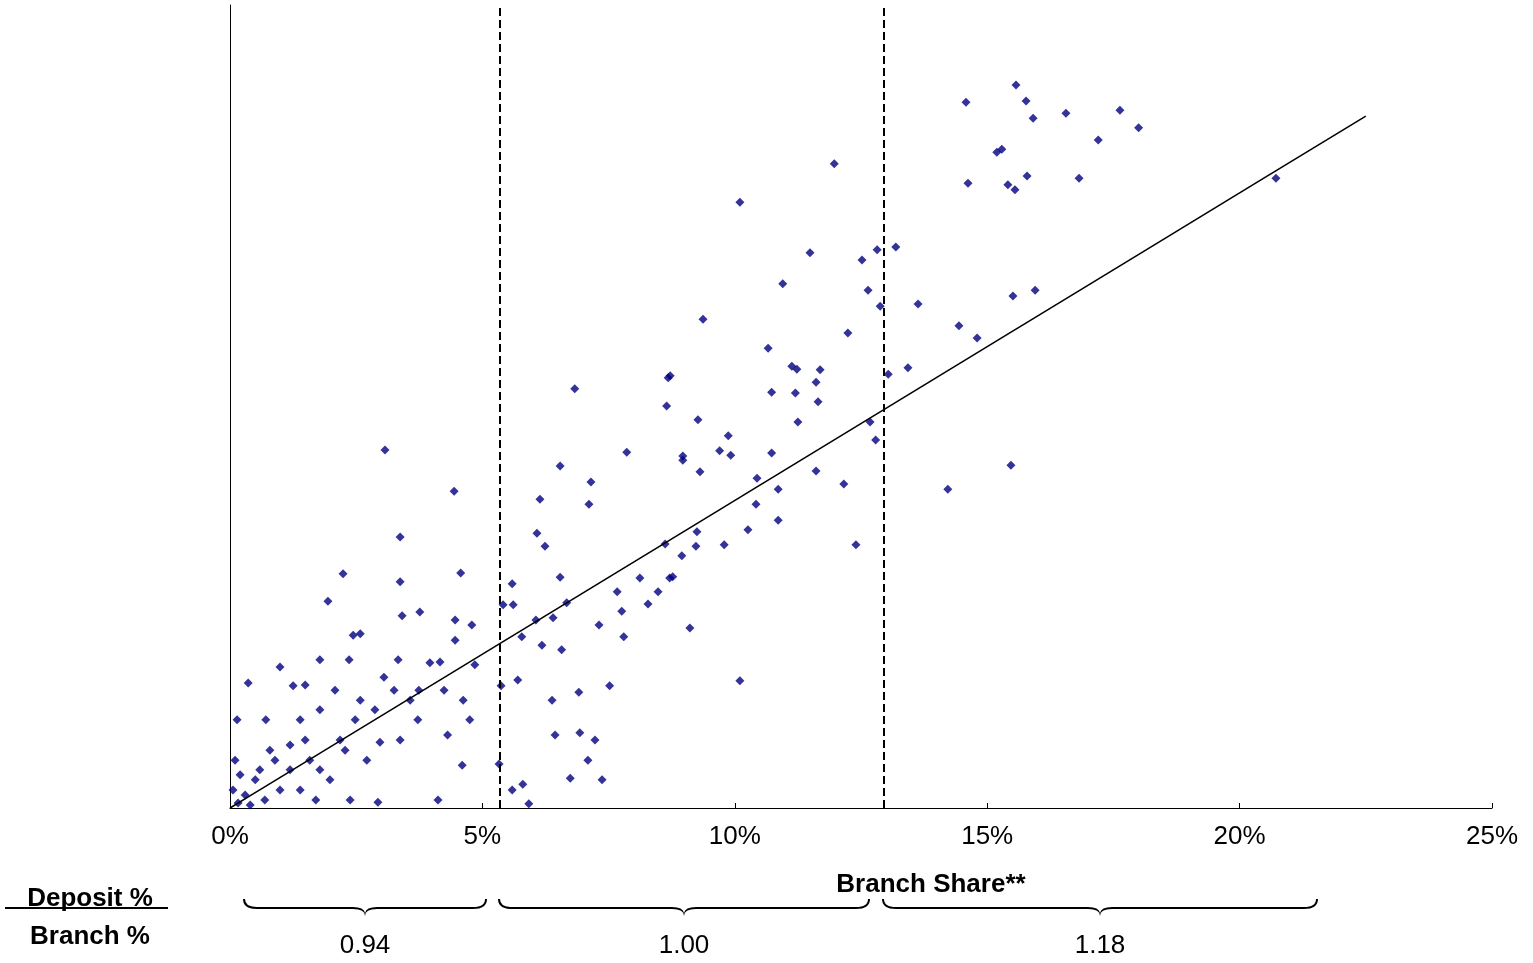  I want to click on x-tick-label: 15%, so click(987, 835).